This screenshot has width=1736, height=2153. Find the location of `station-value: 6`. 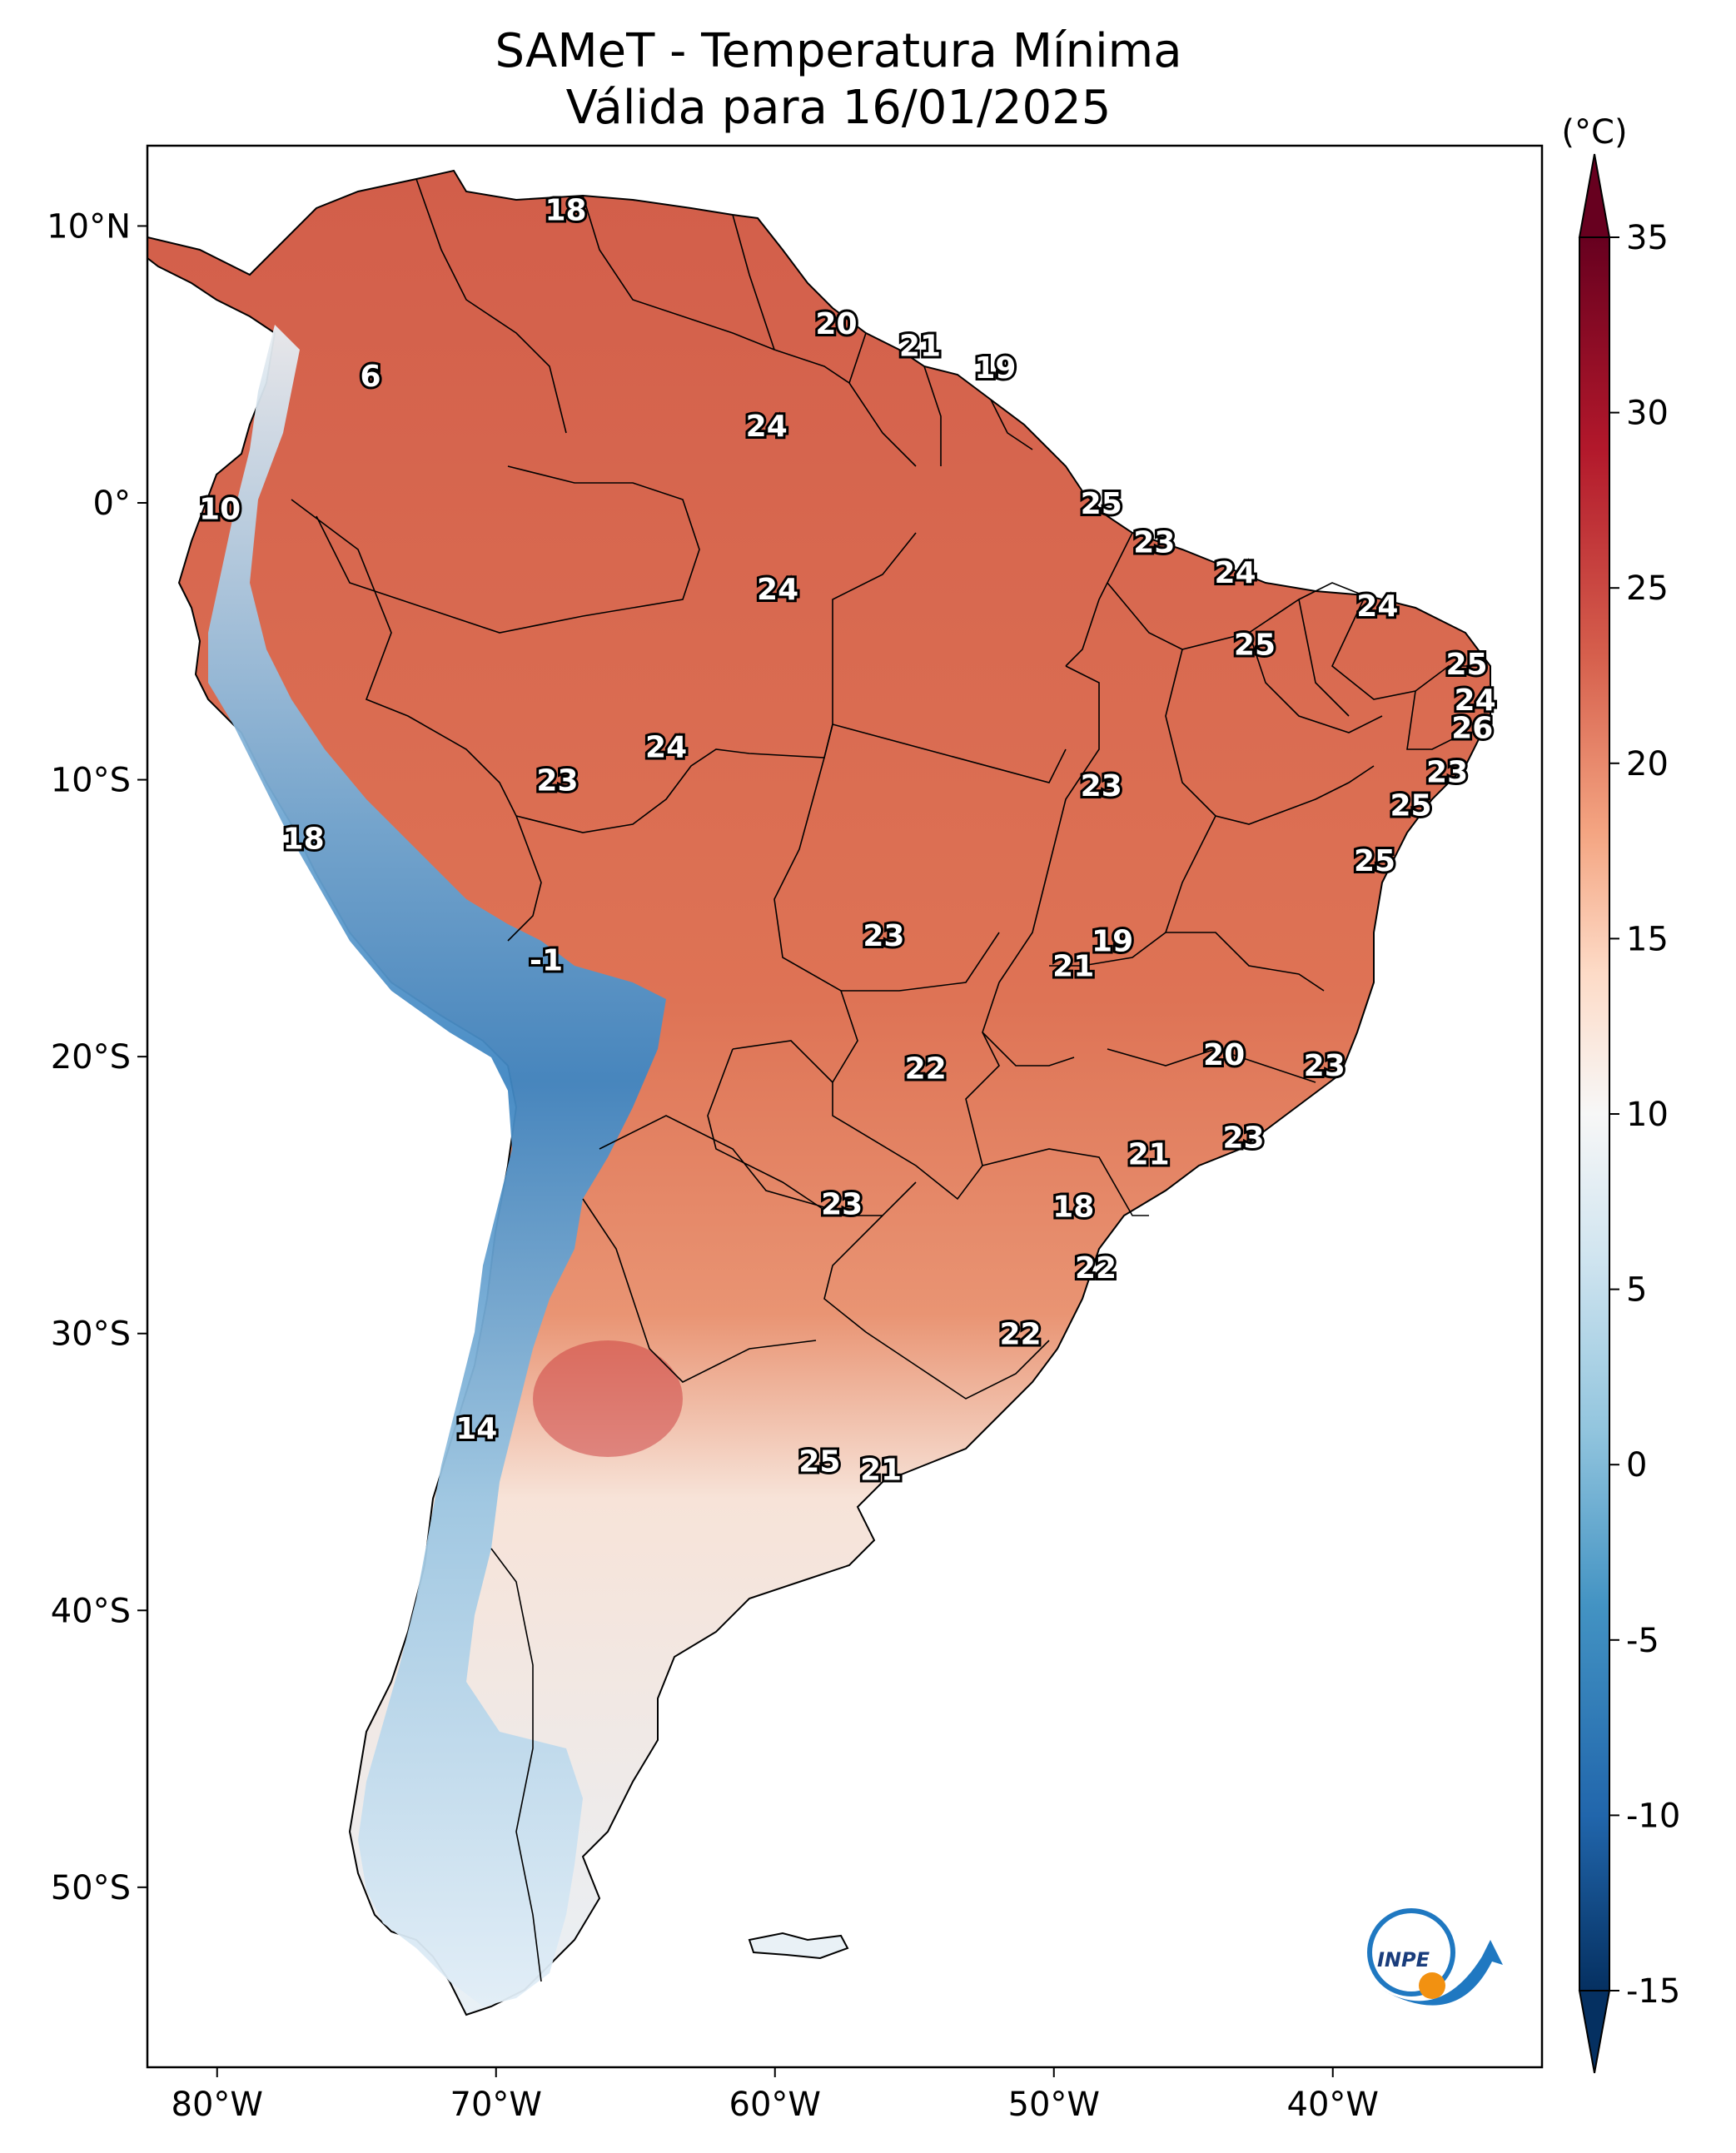

station-value: 6 is located at coordinates (370, 377).